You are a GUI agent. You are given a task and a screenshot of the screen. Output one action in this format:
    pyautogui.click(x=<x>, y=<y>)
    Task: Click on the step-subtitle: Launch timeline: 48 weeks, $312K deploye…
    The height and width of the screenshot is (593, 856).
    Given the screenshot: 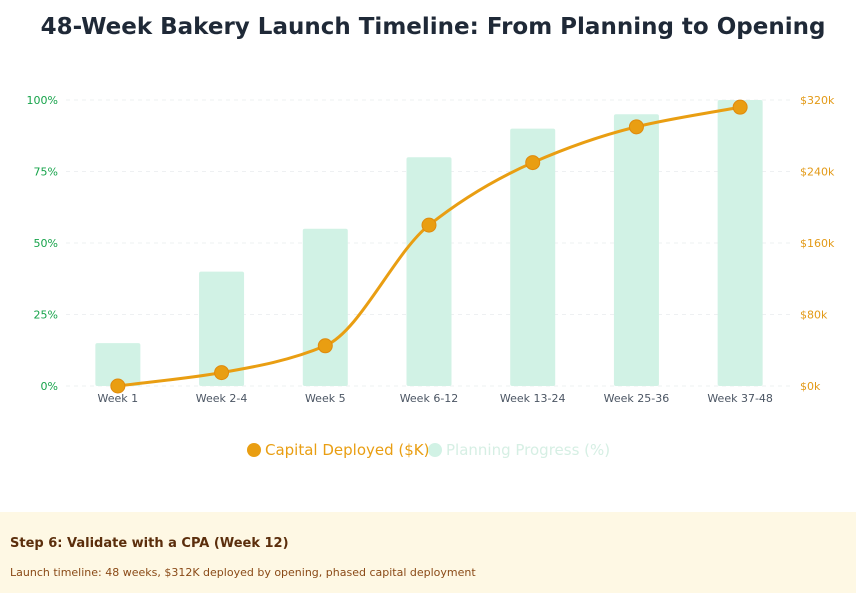 What is the action you would take?
    pyautogui.click(x=243, y=572)
    